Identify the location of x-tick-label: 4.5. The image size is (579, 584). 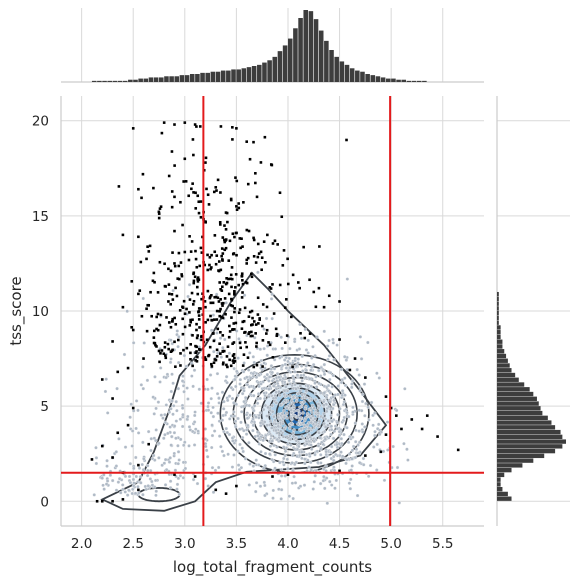
(339, 544).